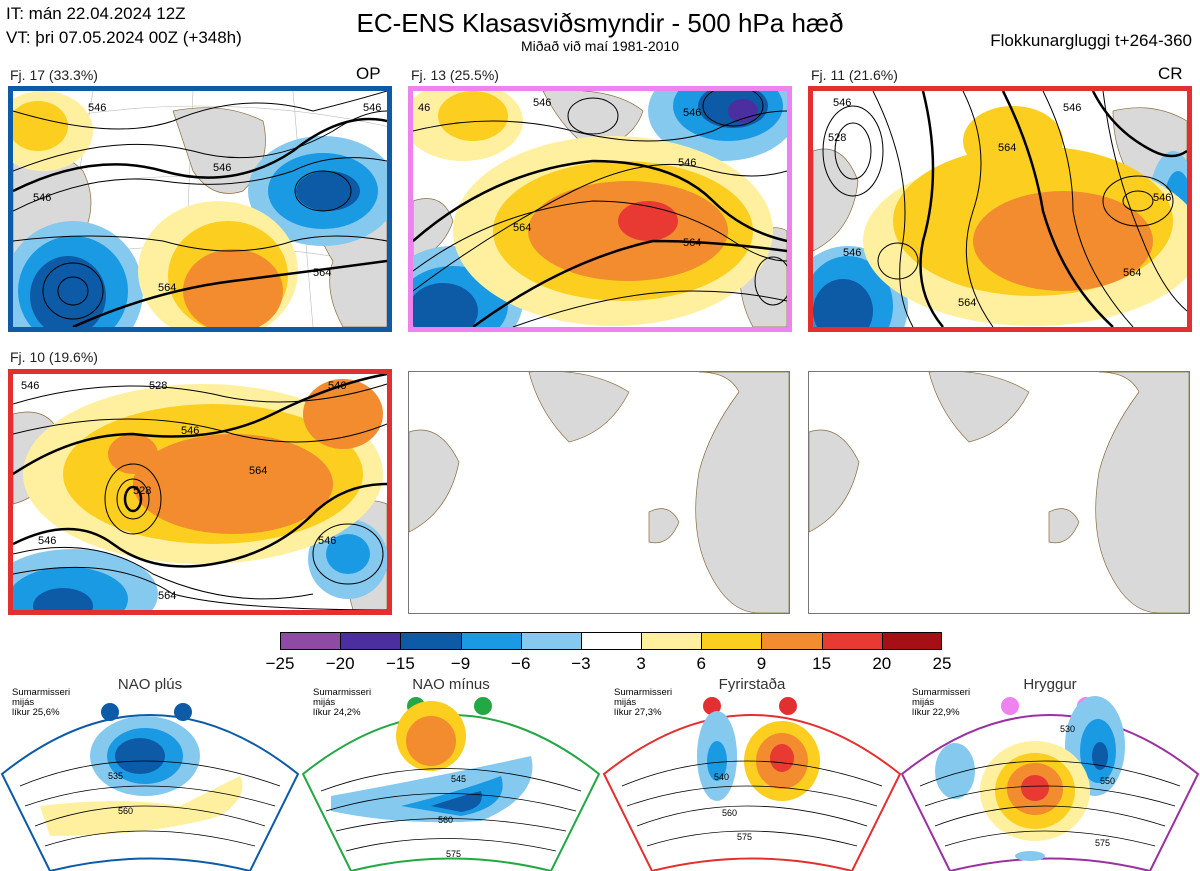  Describe the element at coordinates (942, 663) in the screenshot. I see `colorbar-tick-label: 25` at that location.